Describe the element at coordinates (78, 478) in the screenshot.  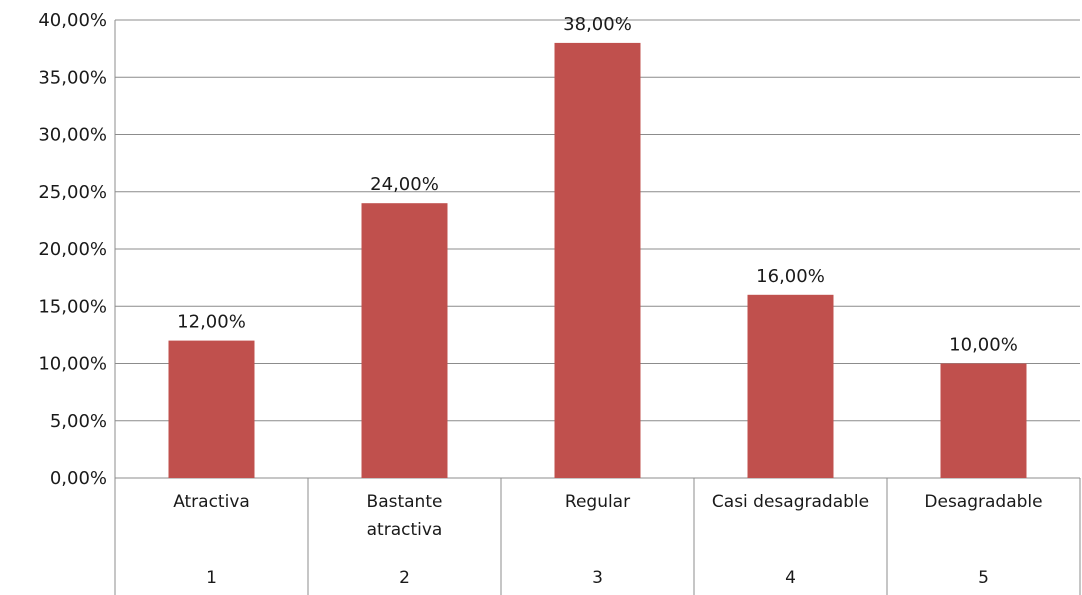
I see `y-tick-label: 0,00%` at that location.